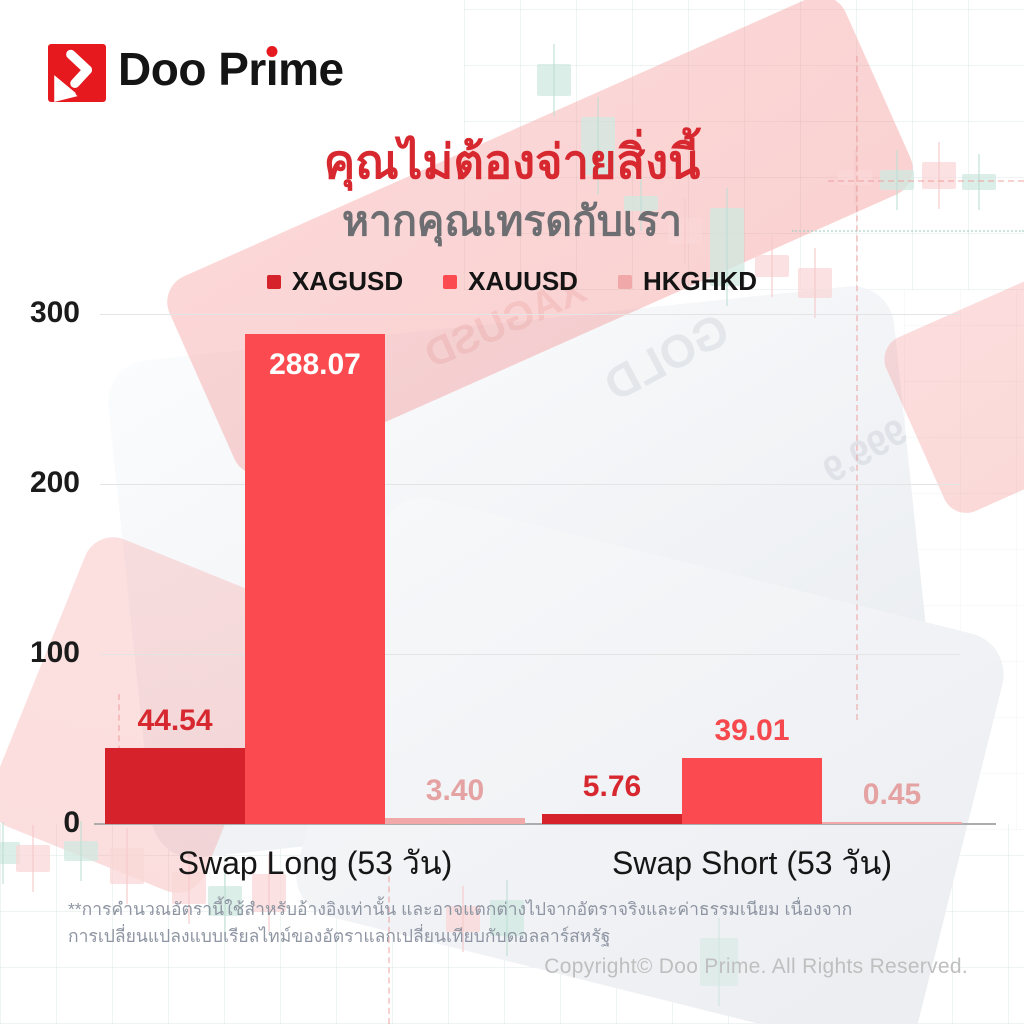 This screenshot has width=1024, height=1024. I want to click on legend-item-xauusd: XAUUSD, so click(510, 281).